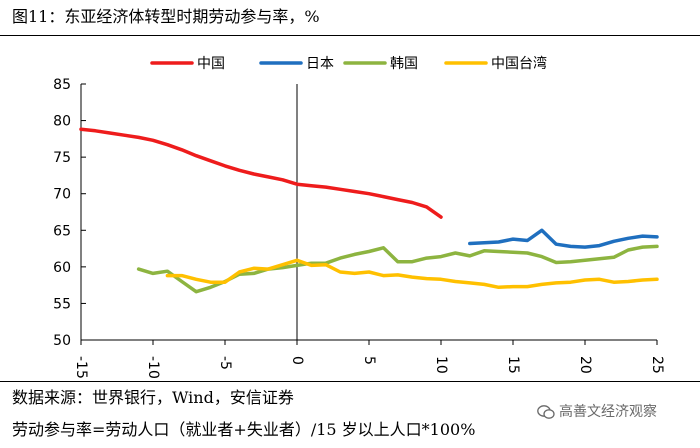  I want to click on wechat-icon, so click(546, 412).